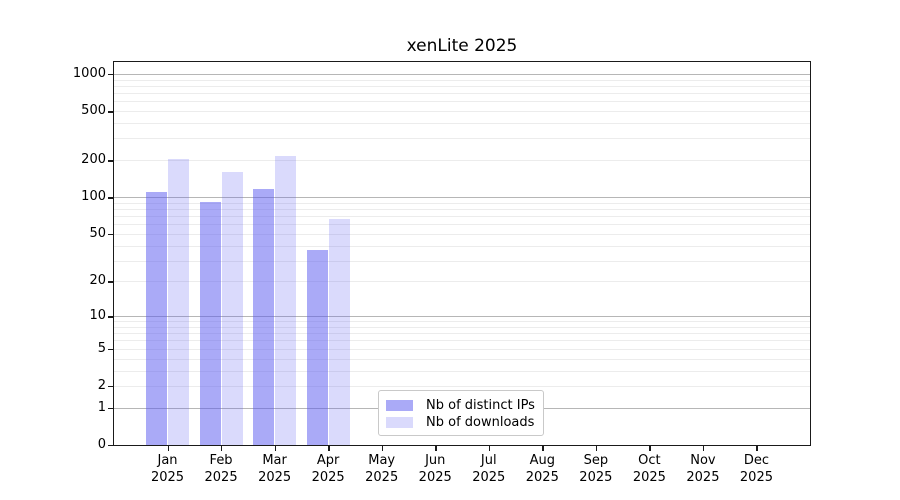 The image size is (900, 500). I want to click on legend-label-distinct-ips: Nb of distinct IPs, so click(480, 405).